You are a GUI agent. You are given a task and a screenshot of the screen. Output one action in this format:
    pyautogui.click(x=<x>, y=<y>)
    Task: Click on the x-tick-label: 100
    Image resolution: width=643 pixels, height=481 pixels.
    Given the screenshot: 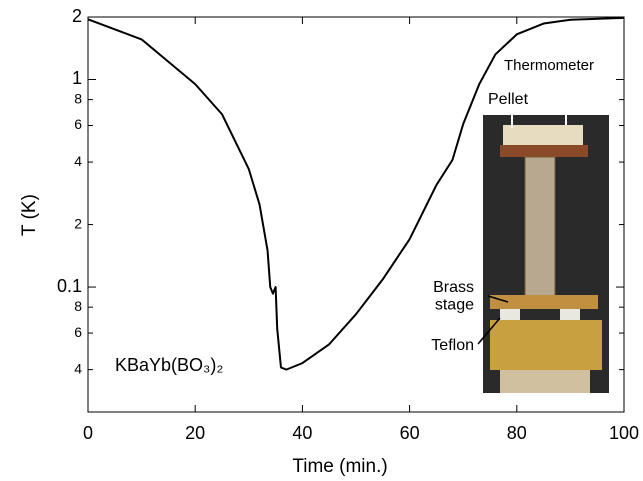 What is the action you would take?
    pyautogui.click(x=624, y=433)
    